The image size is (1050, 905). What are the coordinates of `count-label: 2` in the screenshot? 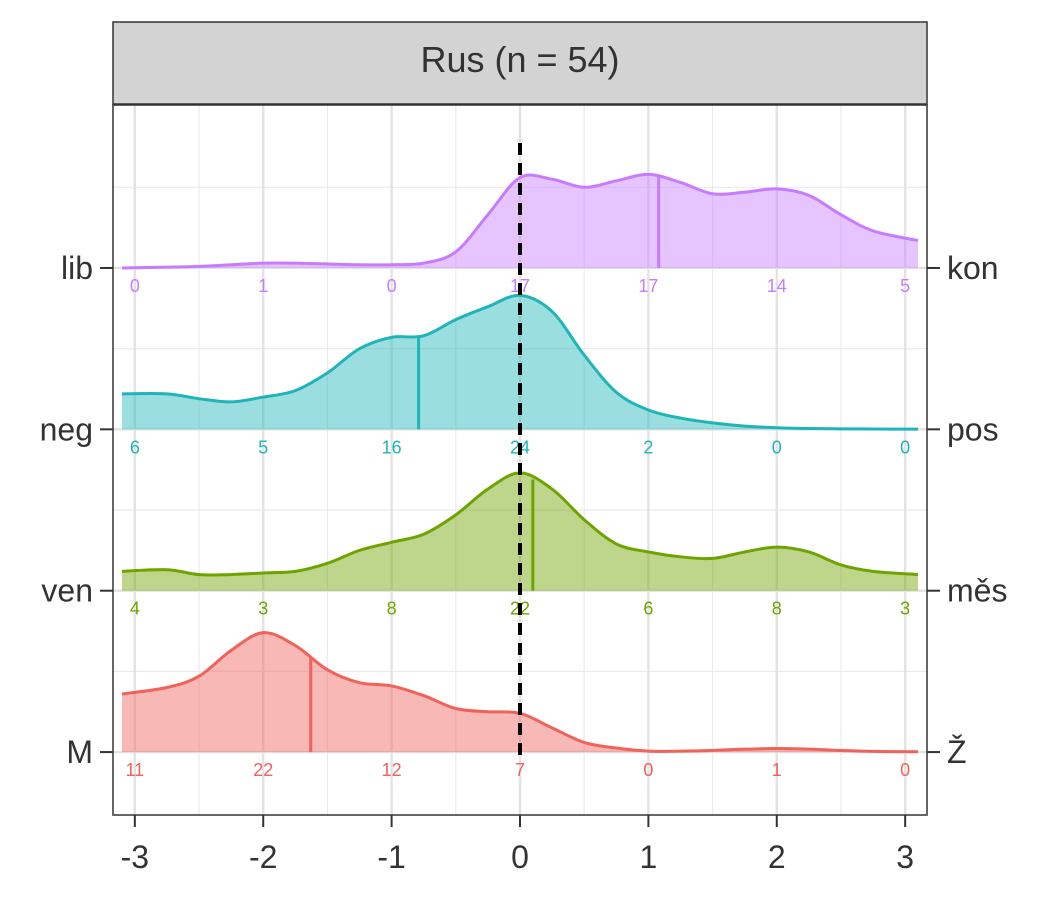 It's located at (648, 447).